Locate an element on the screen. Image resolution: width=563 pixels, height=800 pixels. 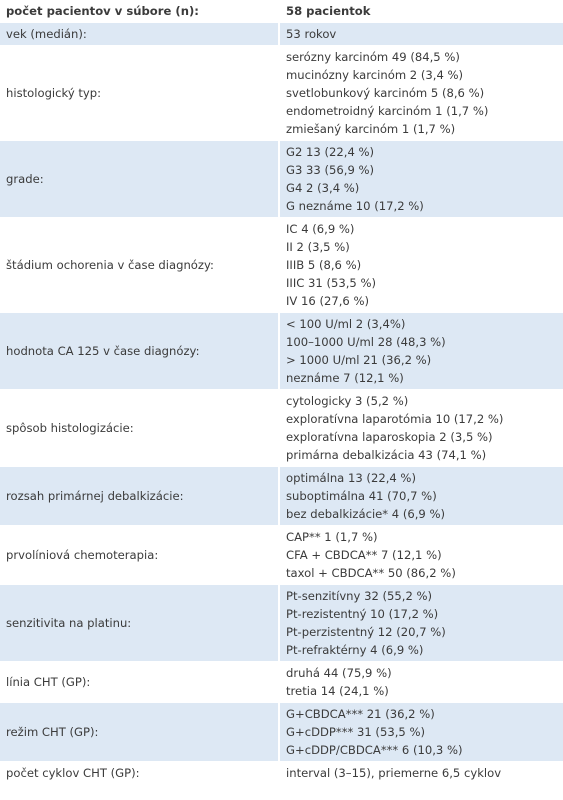
row-label: rozsah primárnej debalkizácie: is located at coordinates (140, 496).